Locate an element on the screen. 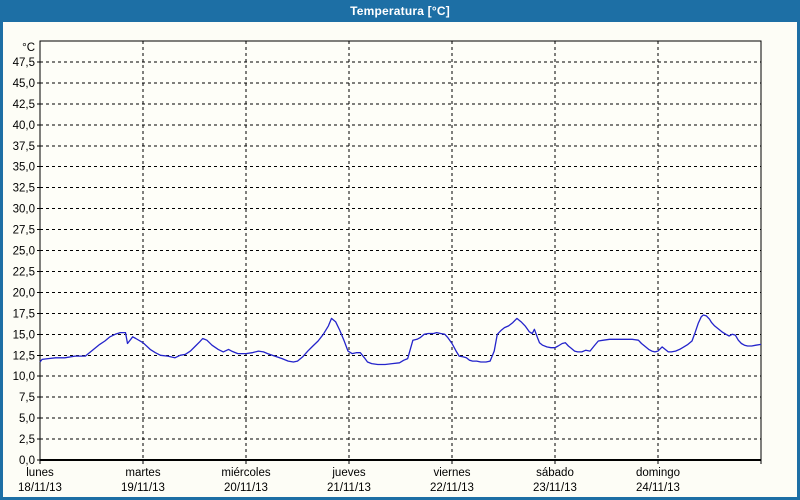 The height and width of the screenshot is (500, 800). y-tick-label: 22,5 is located at coordinates (24, 272).